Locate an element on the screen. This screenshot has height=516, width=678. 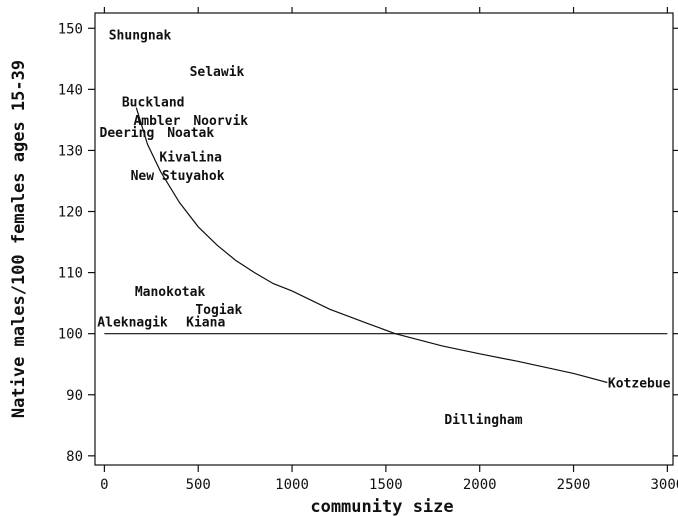
x-tick-label: 2000 is located at coordinates (480, 485).